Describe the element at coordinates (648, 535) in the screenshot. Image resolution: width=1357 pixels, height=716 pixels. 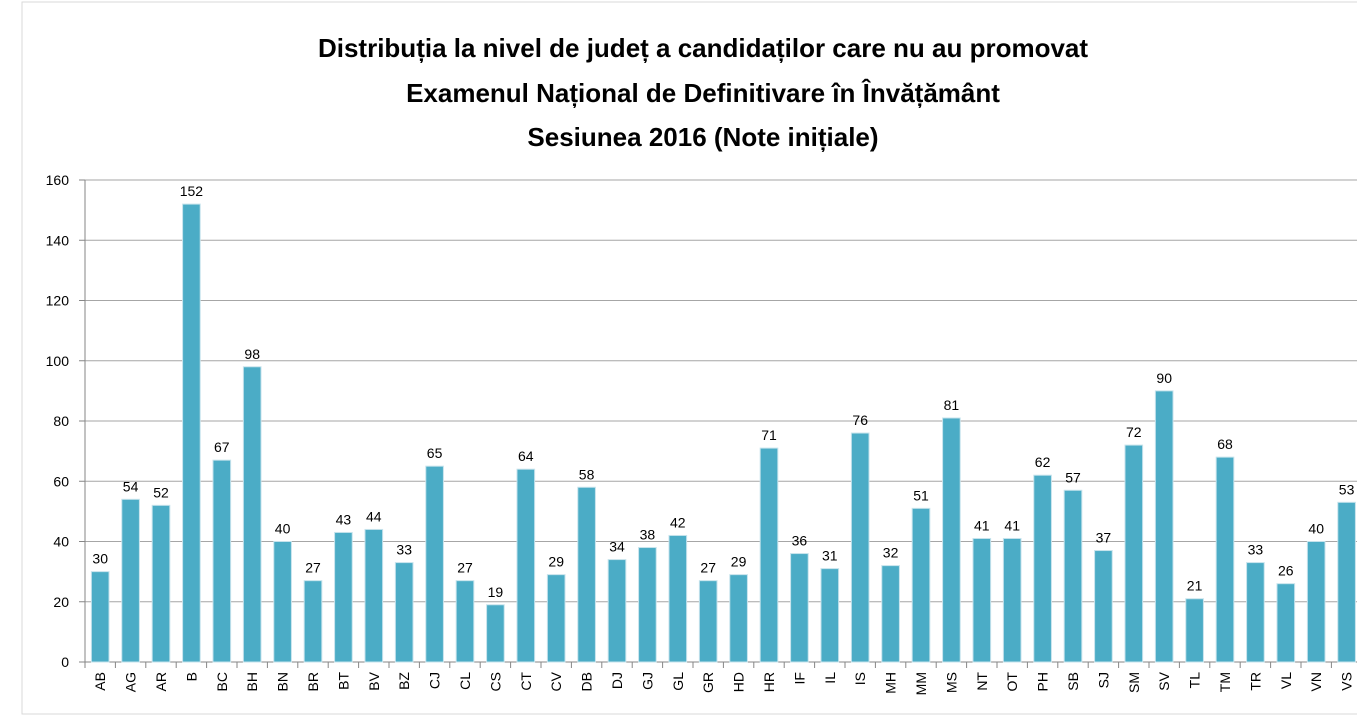
I see `data-label: 38` at that location.